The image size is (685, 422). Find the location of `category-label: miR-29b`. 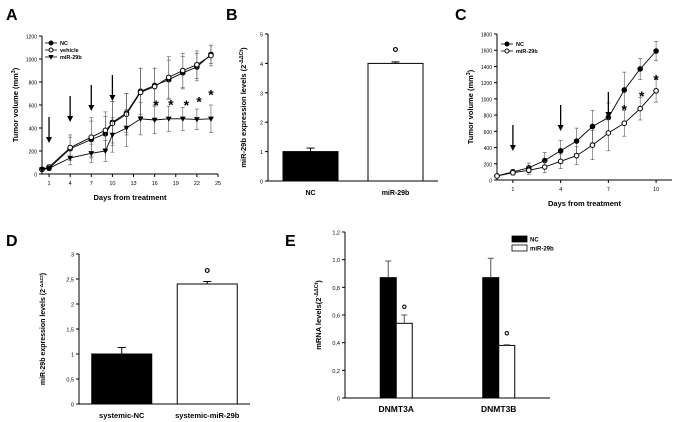

category-label: miR-29b is located at coordinates (396, 193).